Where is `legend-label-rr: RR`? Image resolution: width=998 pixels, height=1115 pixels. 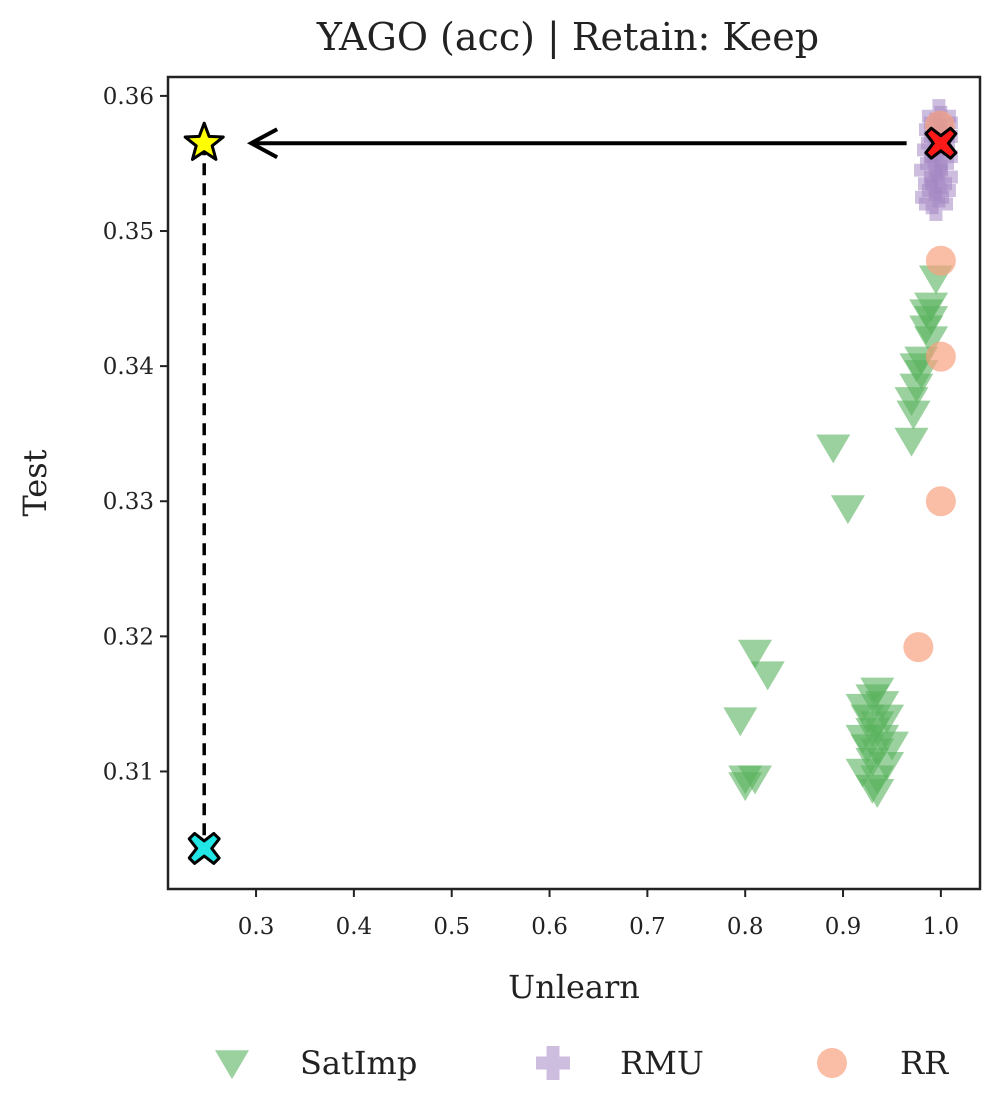 legend-label-rr: RR is located at coordinates (924, 1063).